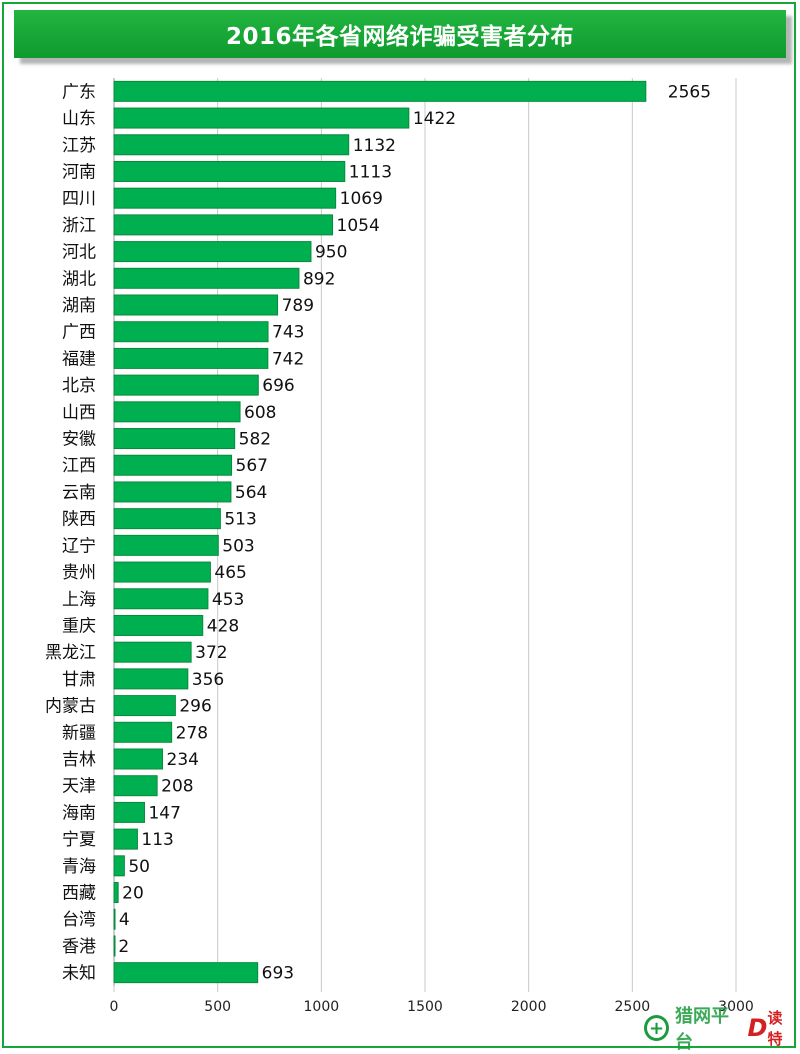 The height and width of the screenshot is (1054, 800). What do you see at coordinates (79, 867) in the screenshot?
I see `category-label: 青海` at bounding box center [79, 867].